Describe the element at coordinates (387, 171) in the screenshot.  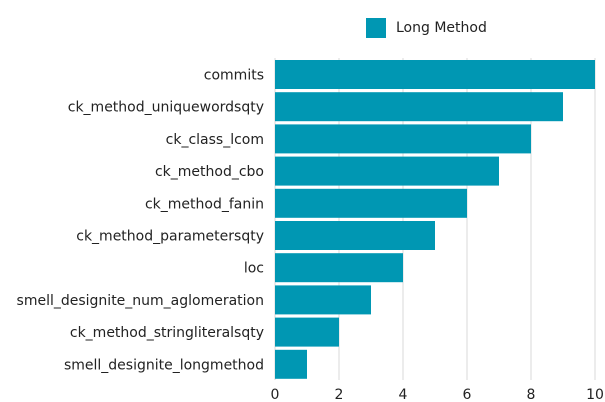
I see `bar-ck_method_cbo` at that location.